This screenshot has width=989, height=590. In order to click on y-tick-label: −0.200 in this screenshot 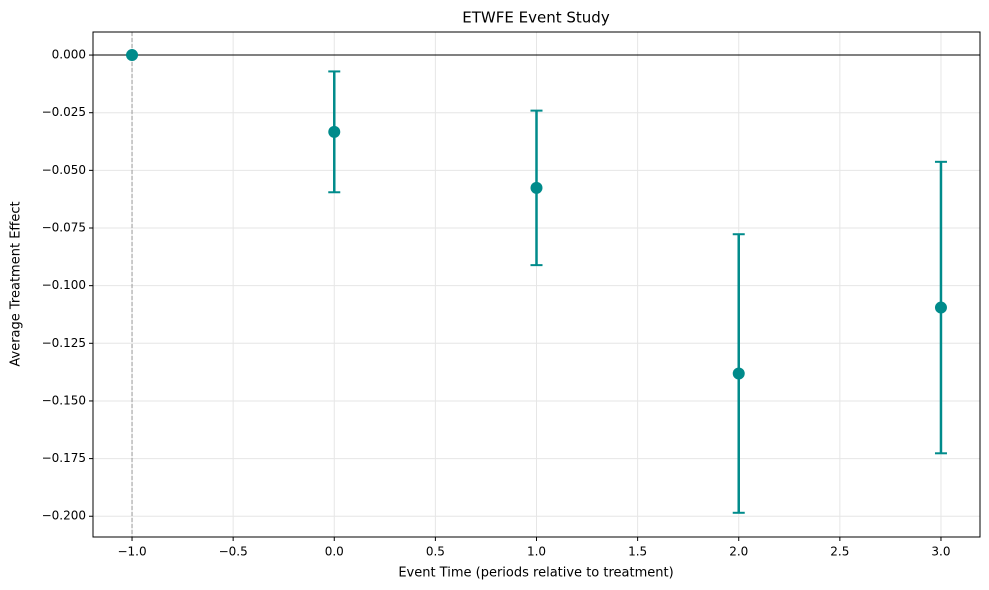, I will do `click(64, 516)`.